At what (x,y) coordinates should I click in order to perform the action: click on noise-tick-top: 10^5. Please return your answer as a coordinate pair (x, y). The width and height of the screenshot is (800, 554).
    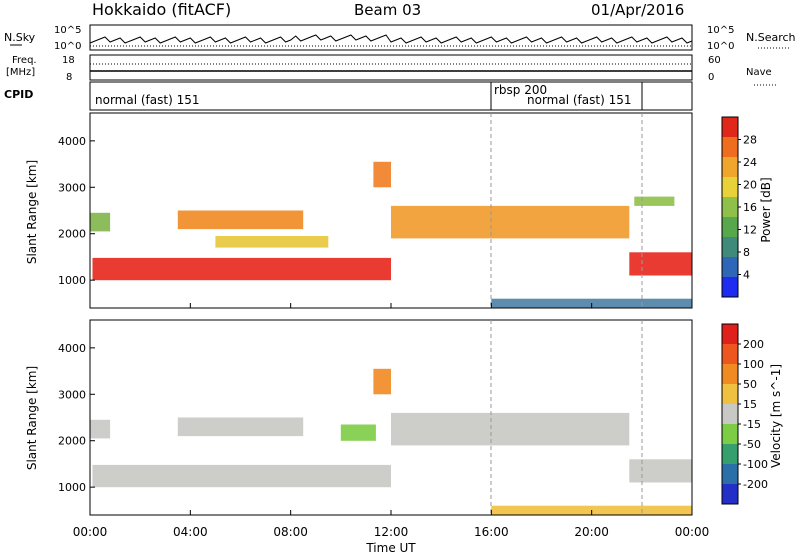
    Looking at the image, I should click on (67, 30).